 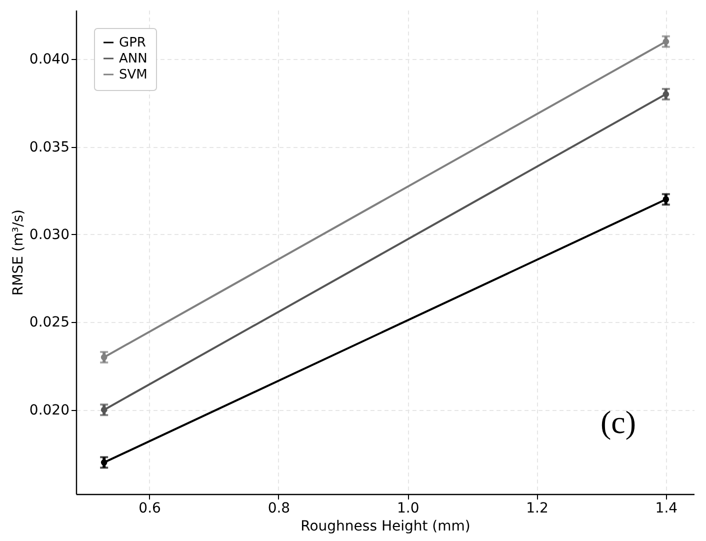 I want to click on legend-label: GPR, so click(x=132, y=43).